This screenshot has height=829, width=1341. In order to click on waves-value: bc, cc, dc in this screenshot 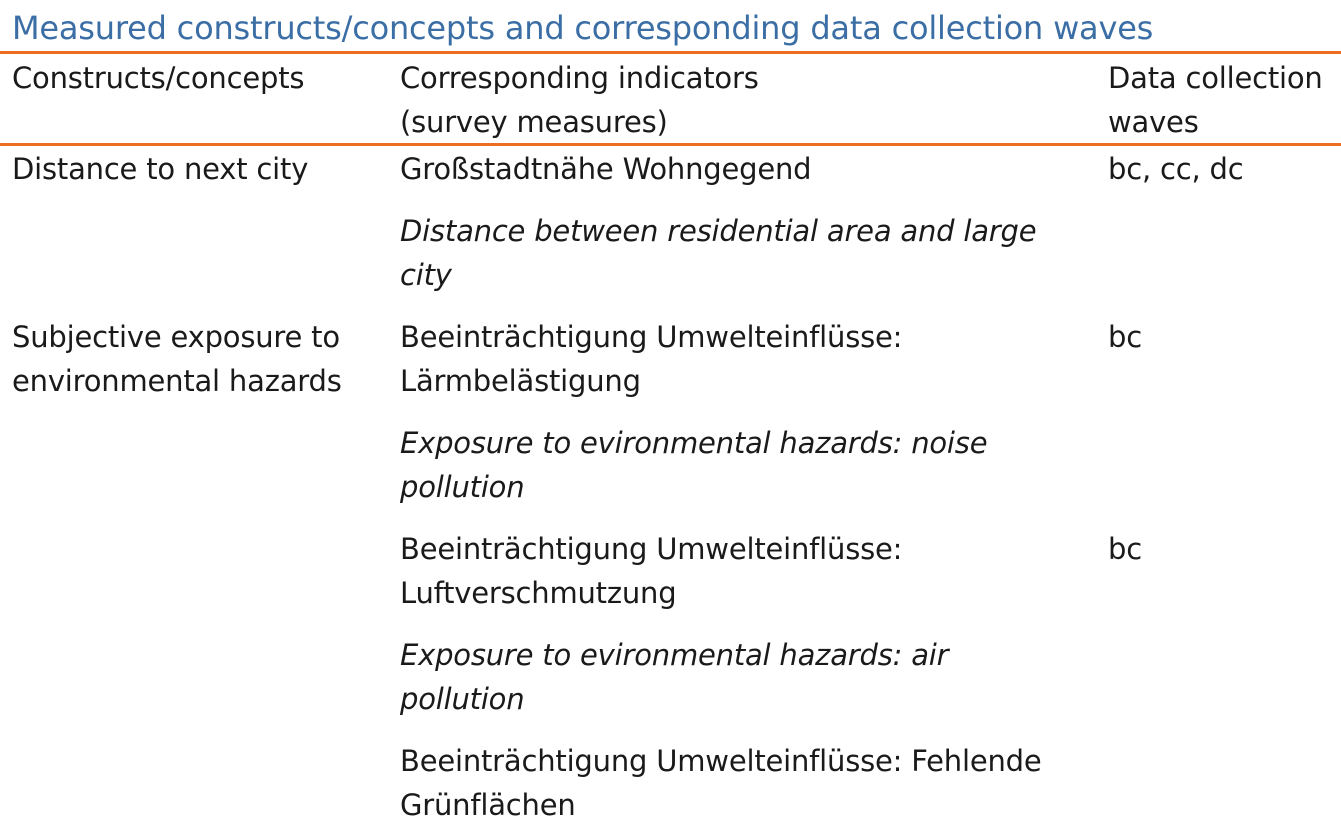, I will do `click(1176, 169)`.